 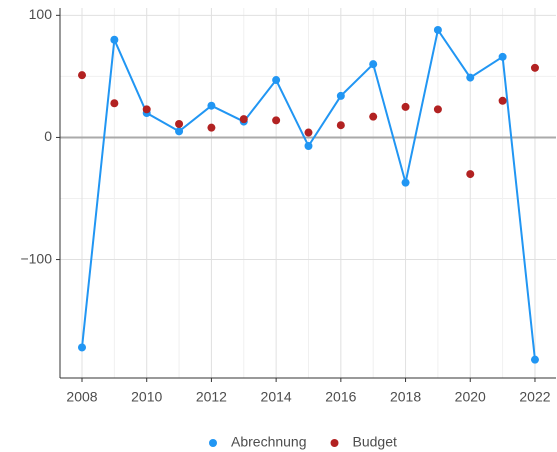 I want to click on legend-label: Abrechnung, so click(x=269, y=442).